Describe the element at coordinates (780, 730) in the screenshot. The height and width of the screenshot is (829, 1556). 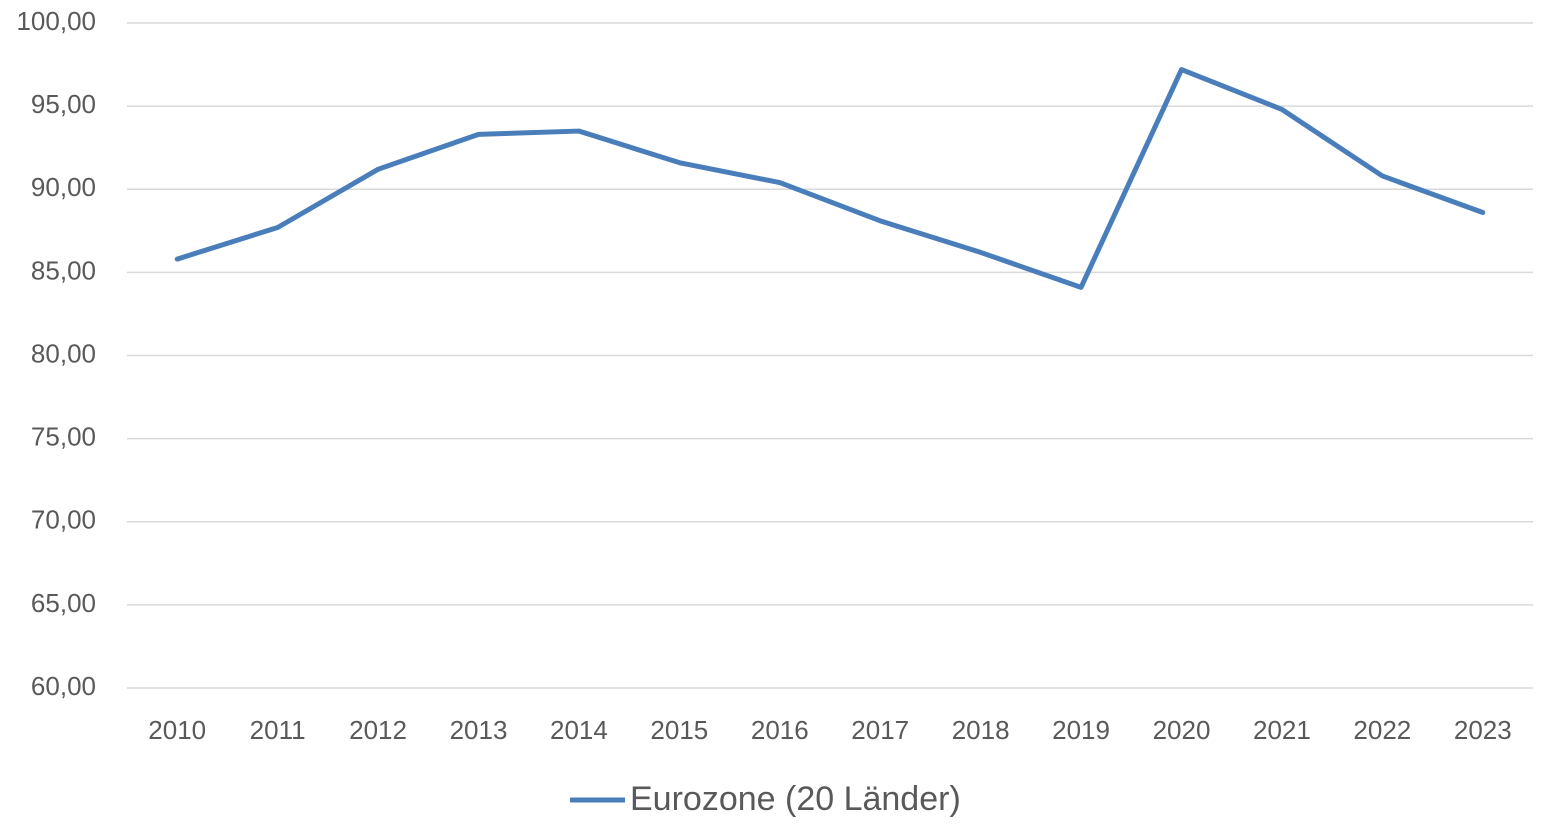
I see `x-tick-label: 2016` at that location.